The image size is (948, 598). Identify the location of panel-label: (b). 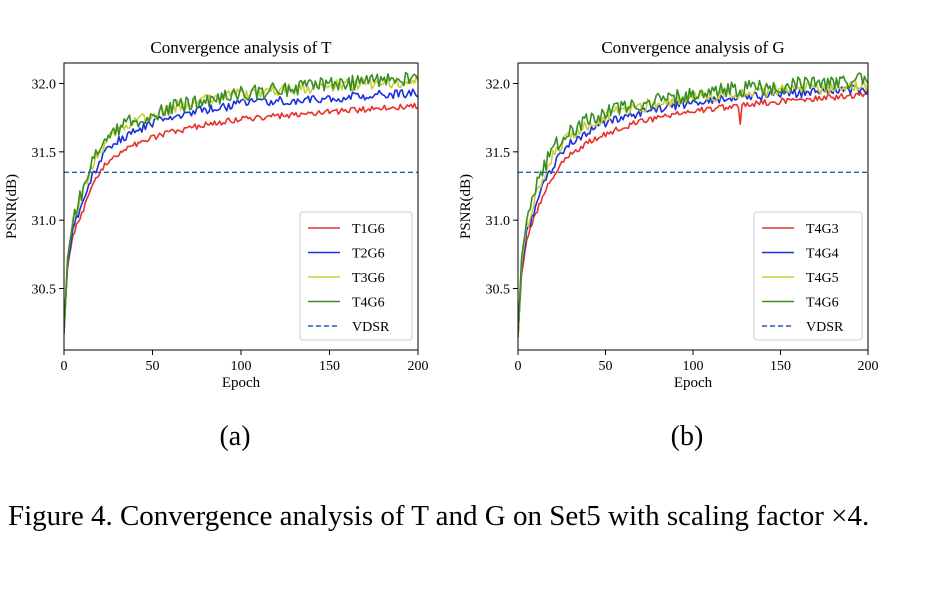
(687, 436).